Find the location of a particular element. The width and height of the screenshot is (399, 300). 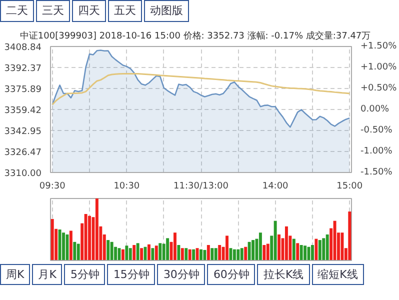

text: 动图版 is located at coordinates (166, 11).